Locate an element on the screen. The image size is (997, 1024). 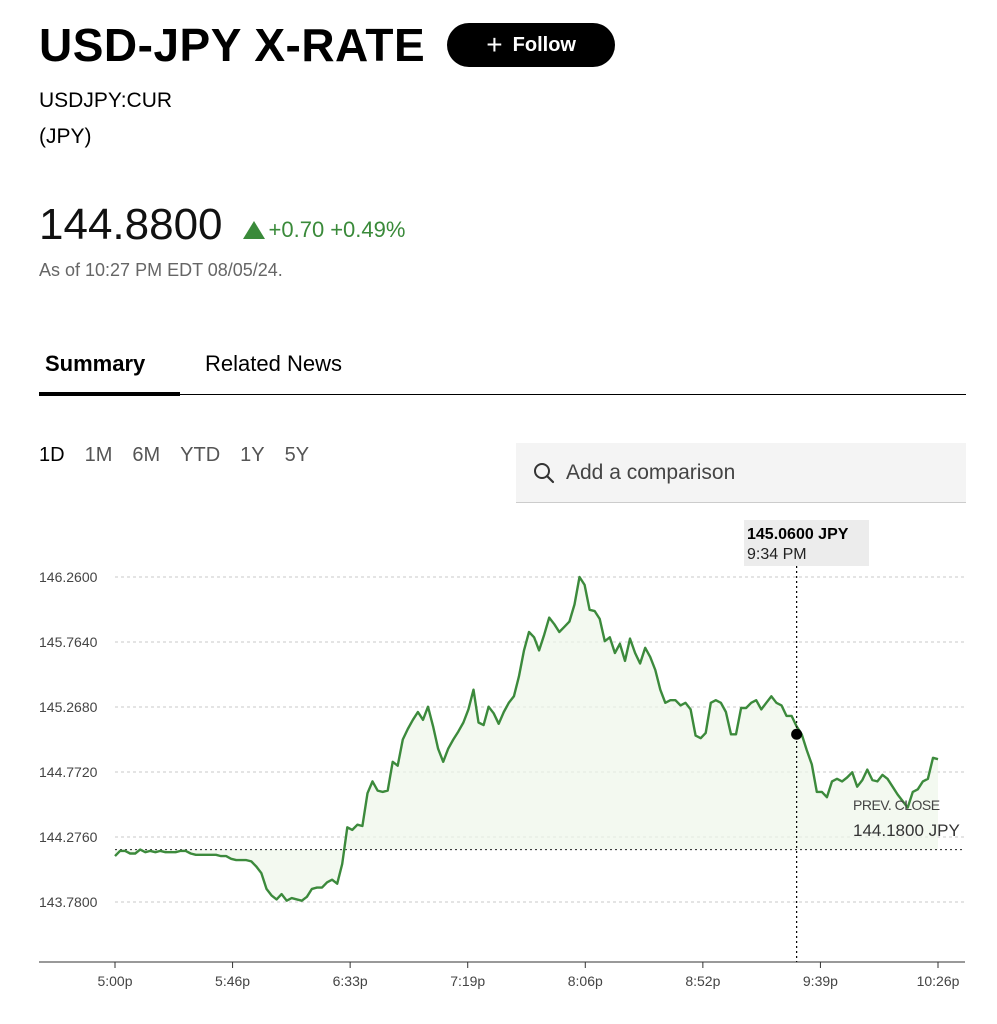
y-tick-label: 145.7640 is located at coordinates (68, 642).